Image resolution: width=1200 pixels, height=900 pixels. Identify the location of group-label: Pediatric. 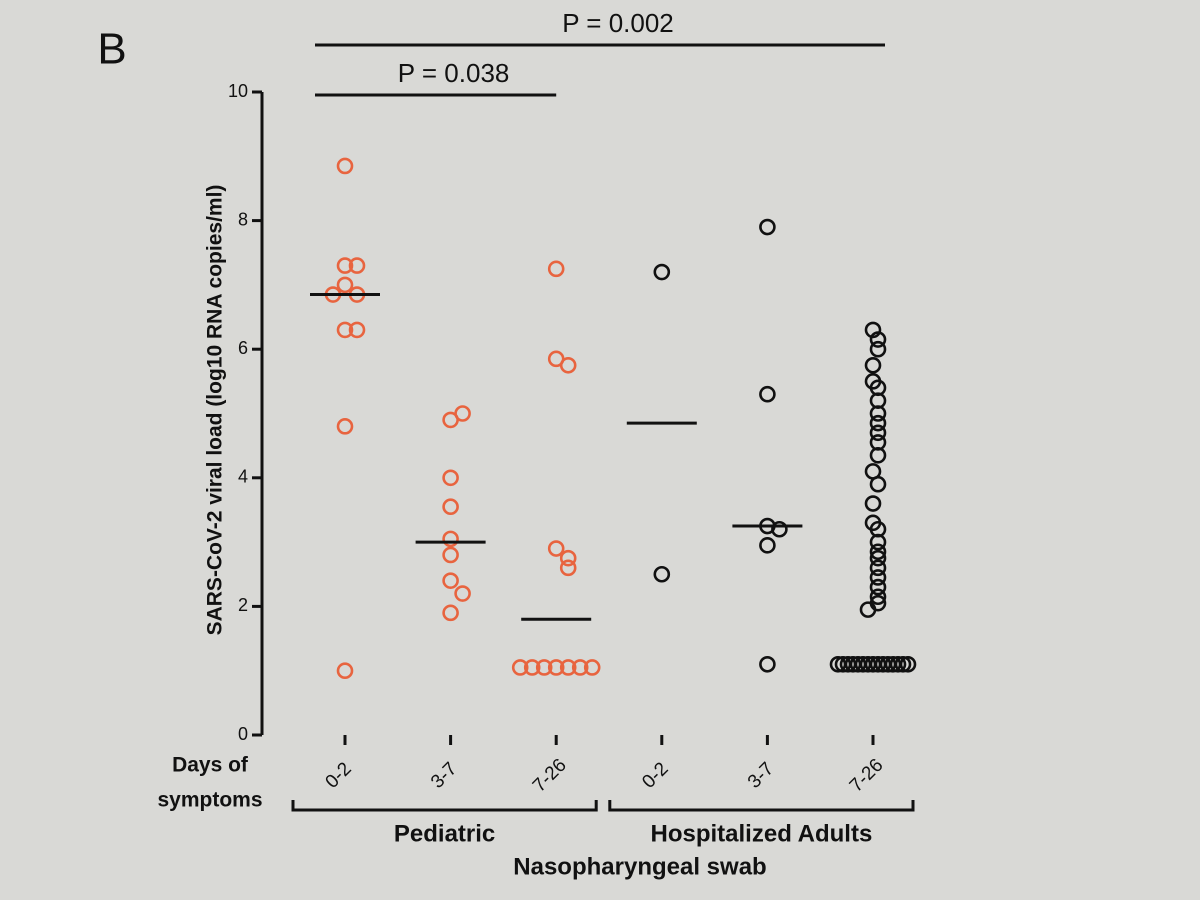
(444, 833).